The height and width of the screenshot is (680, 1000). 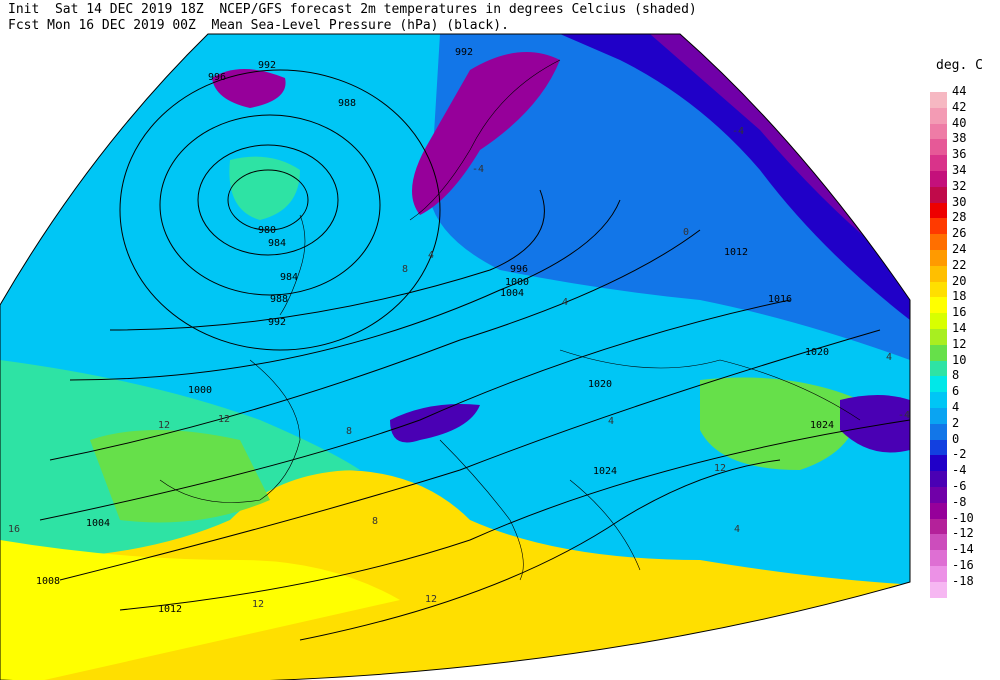 I want to click on legend-row: 42, so click(x=965, y=112).